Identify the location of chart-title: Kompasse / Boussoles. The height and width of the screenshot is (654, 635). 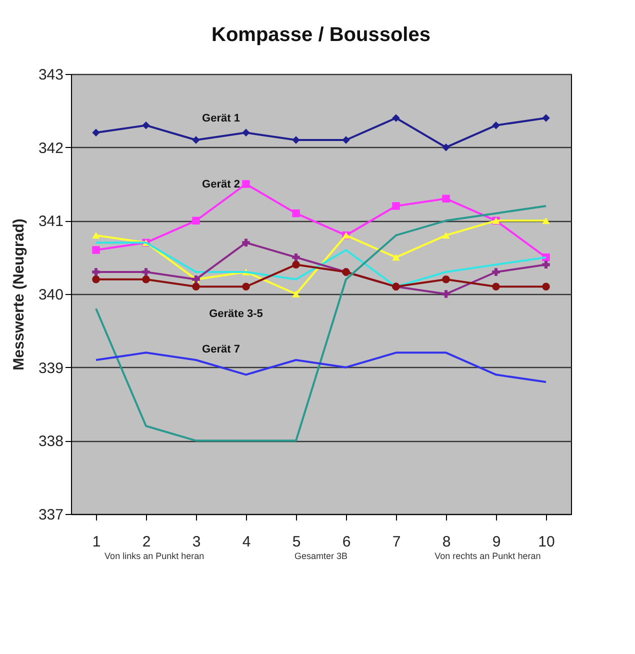
(321, 35).